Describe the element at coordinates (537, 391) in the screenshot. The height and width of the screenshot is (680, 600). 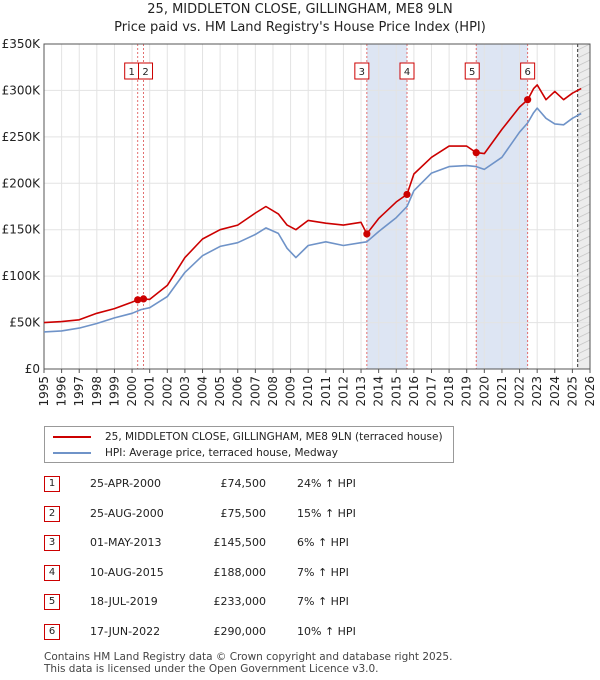
I see `x-tick-label: 2023` at that location.